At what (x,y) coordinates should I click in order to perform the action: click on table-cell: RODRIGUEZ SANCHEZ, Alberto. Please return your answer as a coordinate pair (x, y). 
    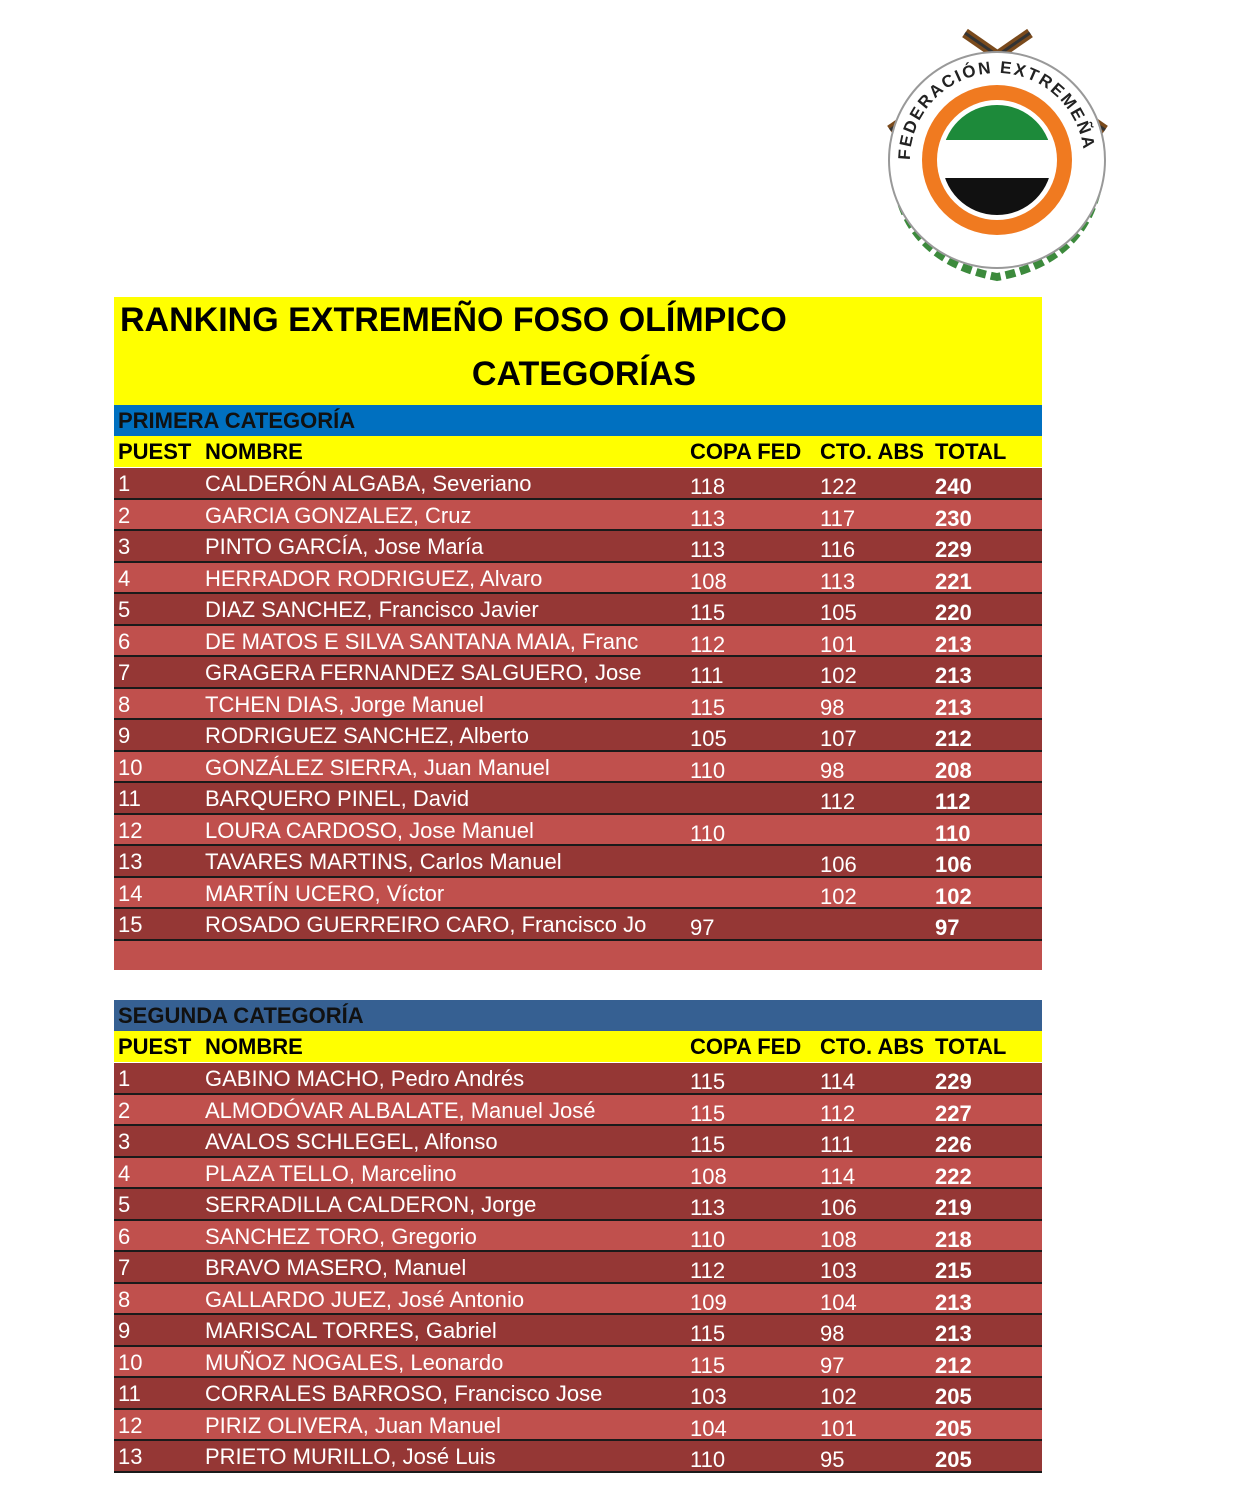
    Looking at the image, I should click on (367, 735).